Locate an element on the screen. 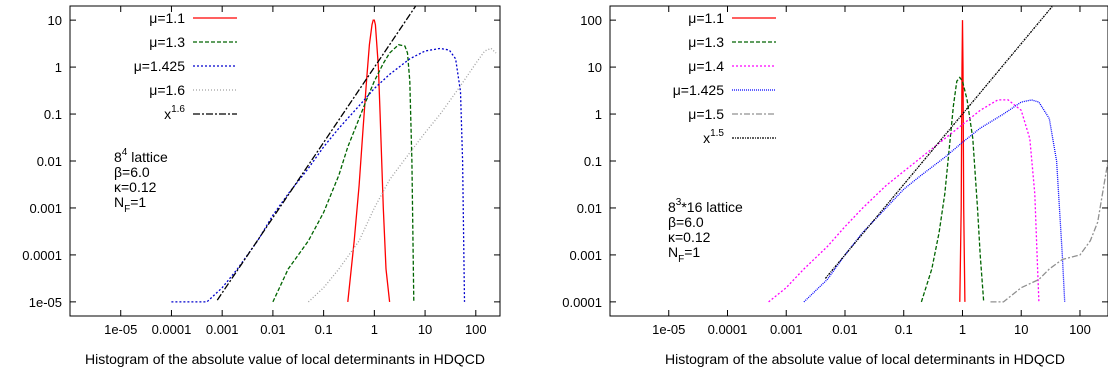  chart-left-legend-label: μ=1.1 is located at coordinates (167, 18).